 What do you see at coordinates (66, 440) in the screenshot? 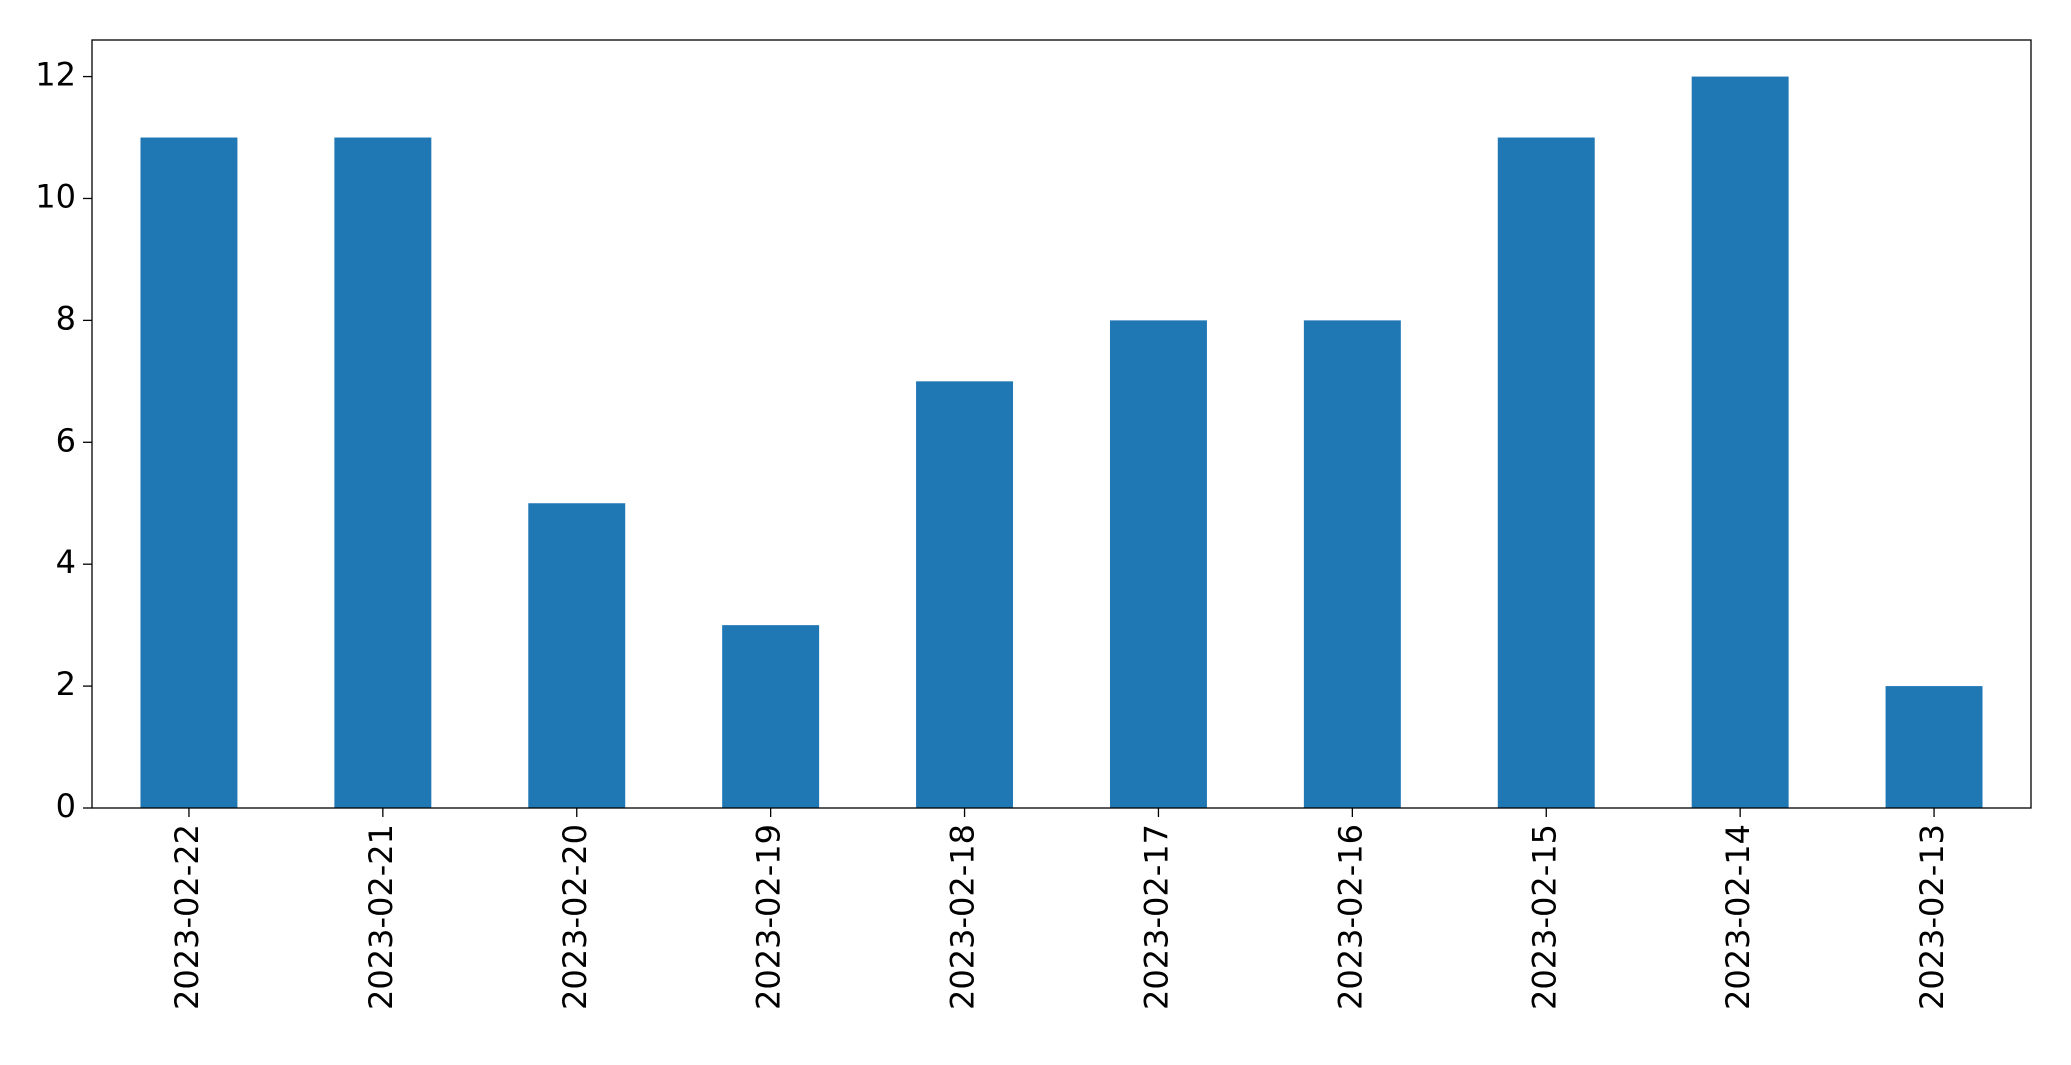
I see `y-tick-label: 6` at bounding box center [66, 440].